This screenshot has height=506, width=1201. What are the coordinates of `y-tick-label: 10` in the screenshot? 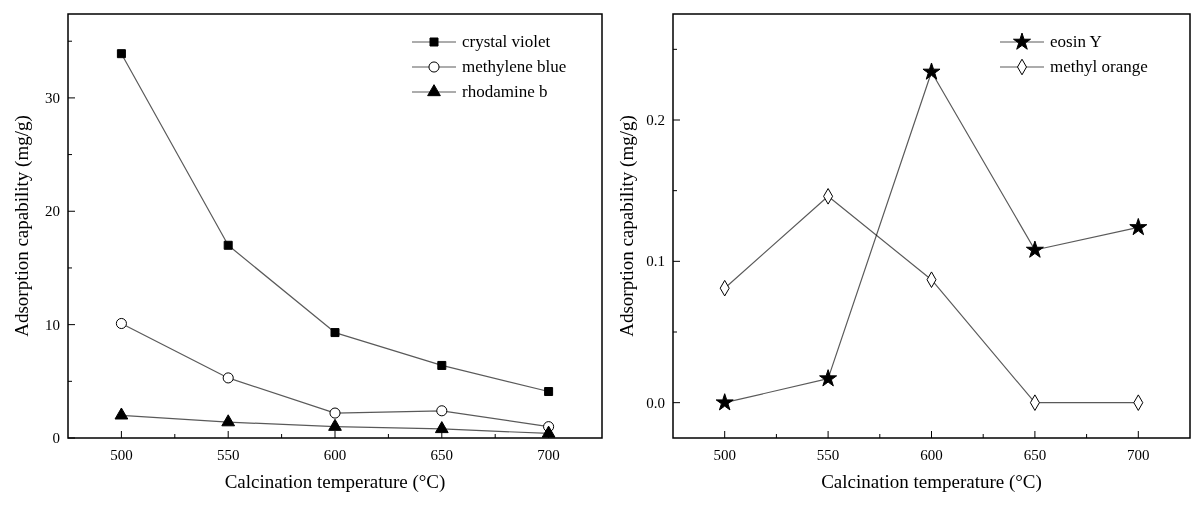 It's located at (52, 324).